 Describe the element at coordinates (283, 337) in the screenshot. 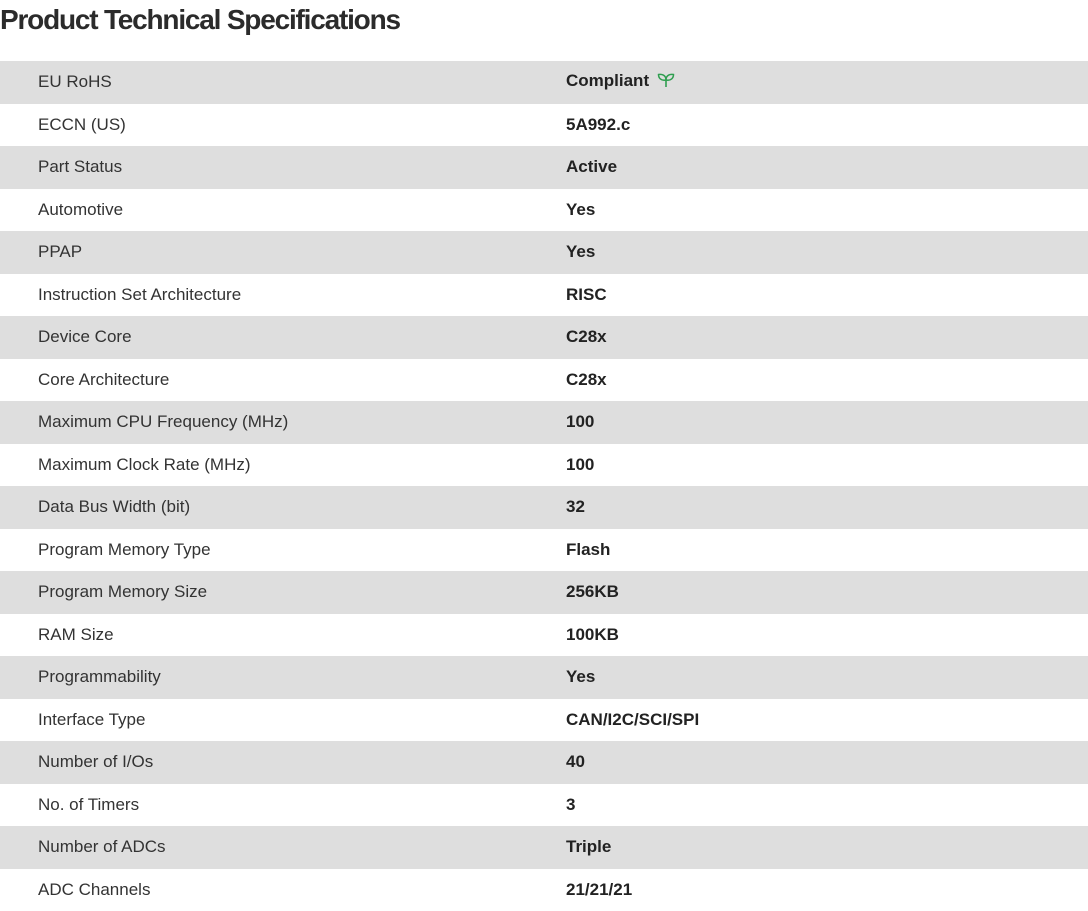

I see `spec-label: Device Core` at that location.